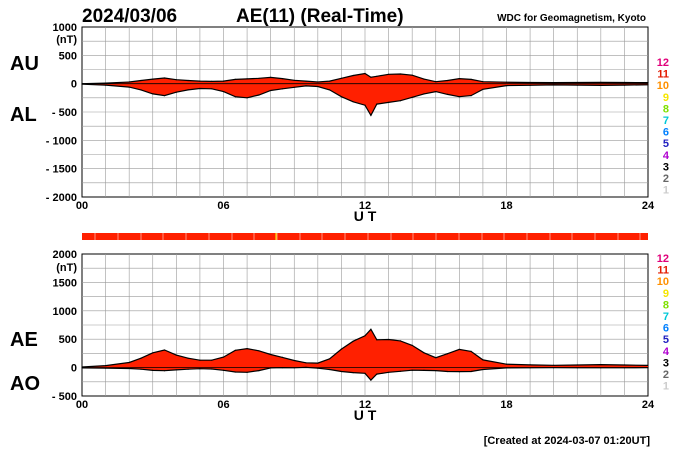  I want to click on ae-series-label: AE, so click(24, 340).